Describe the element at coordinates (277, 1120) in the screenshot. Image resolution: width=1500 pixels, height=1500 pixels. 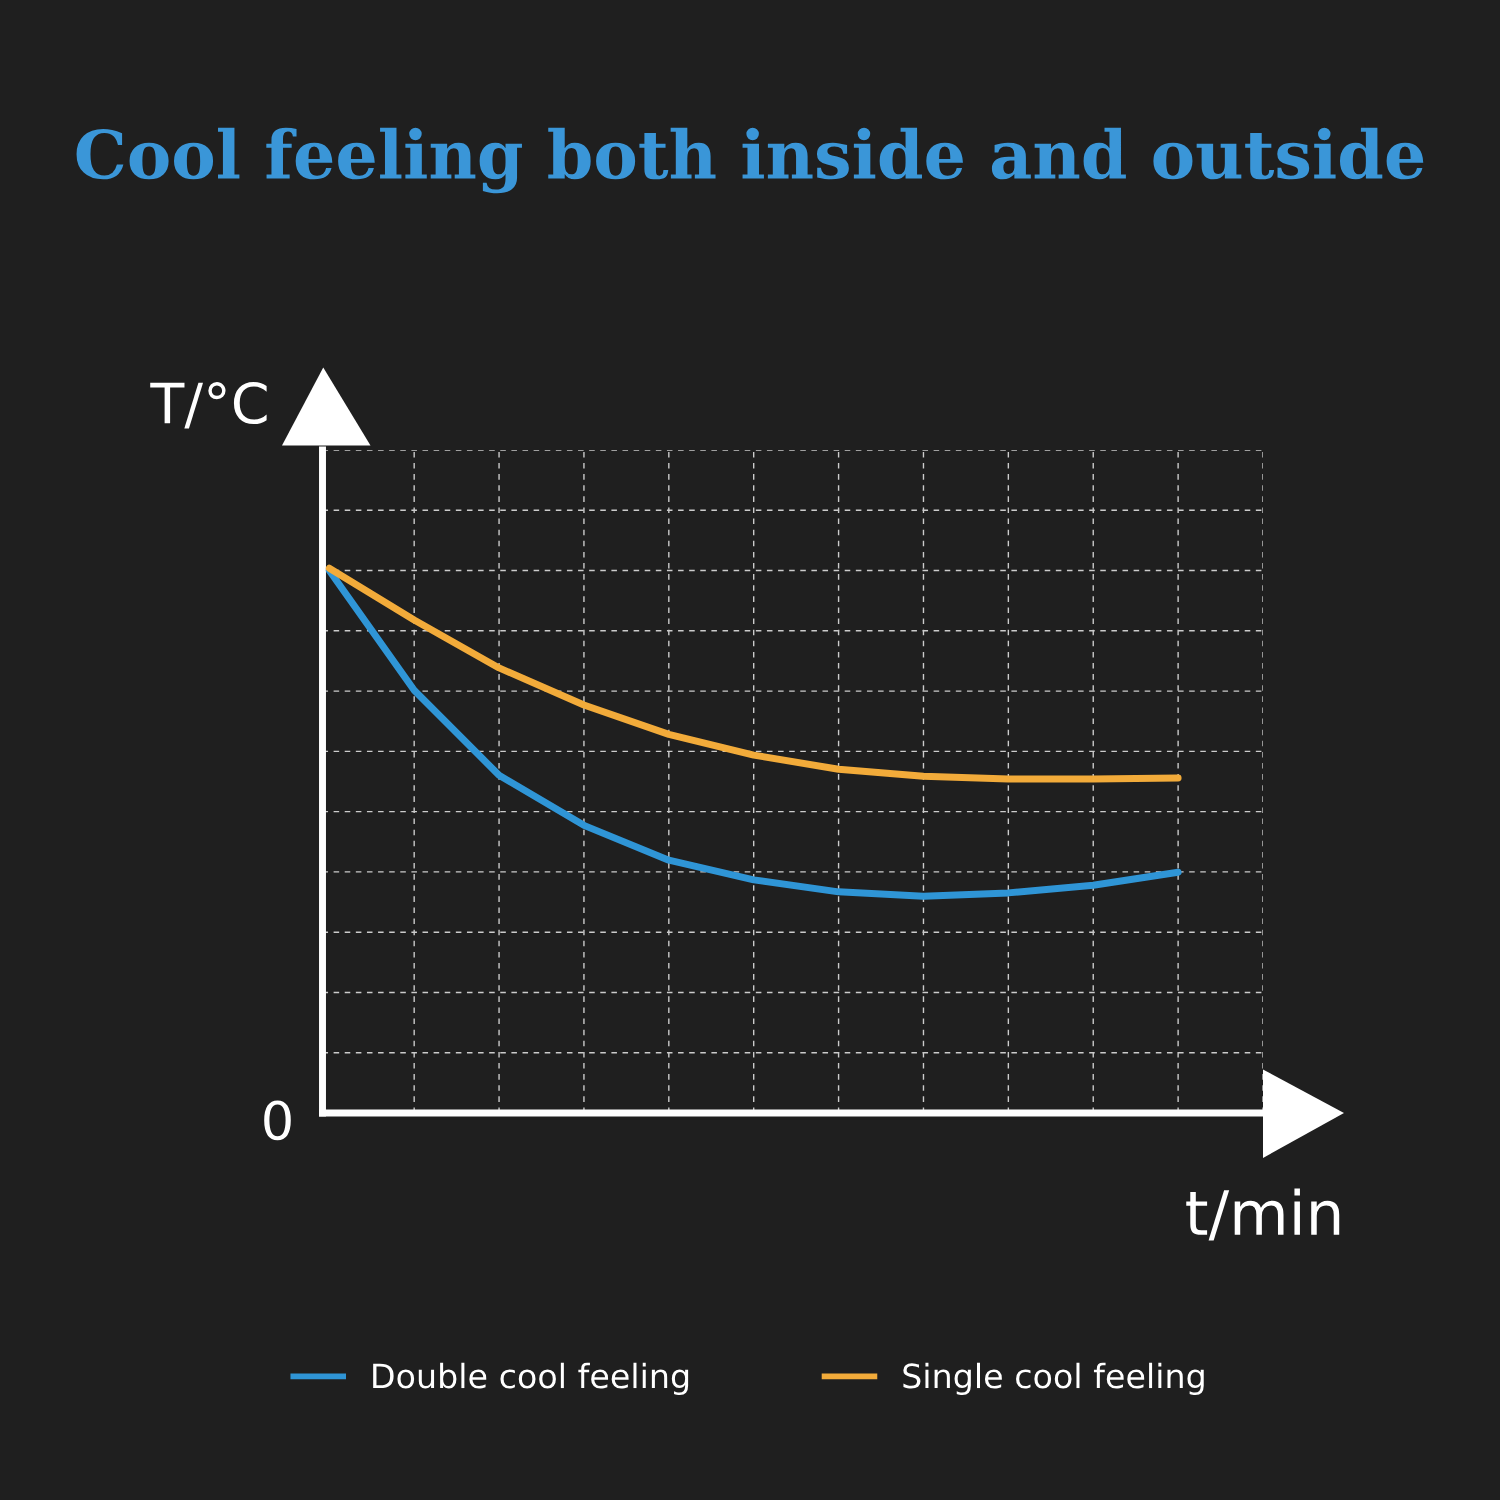
I see `text: 0` at that location.